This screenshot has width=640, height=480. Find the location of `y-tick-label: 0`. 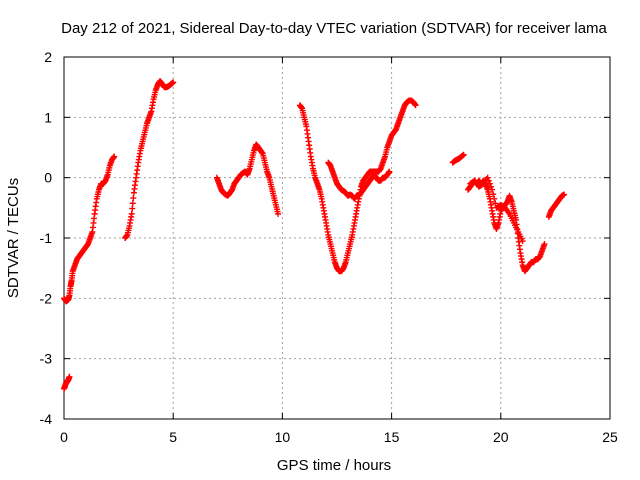

y-tick-label: 0 is located at coordinates (48, 178).